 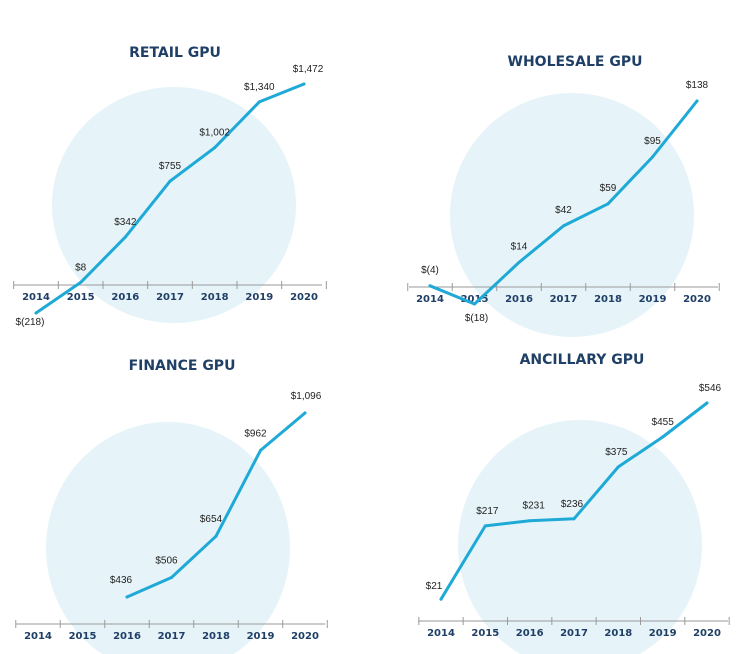 What do you see at coordinates (170, 297) in the screenshot?
I see `retail-tick-label: 2017` at bounding box center [170, 297].